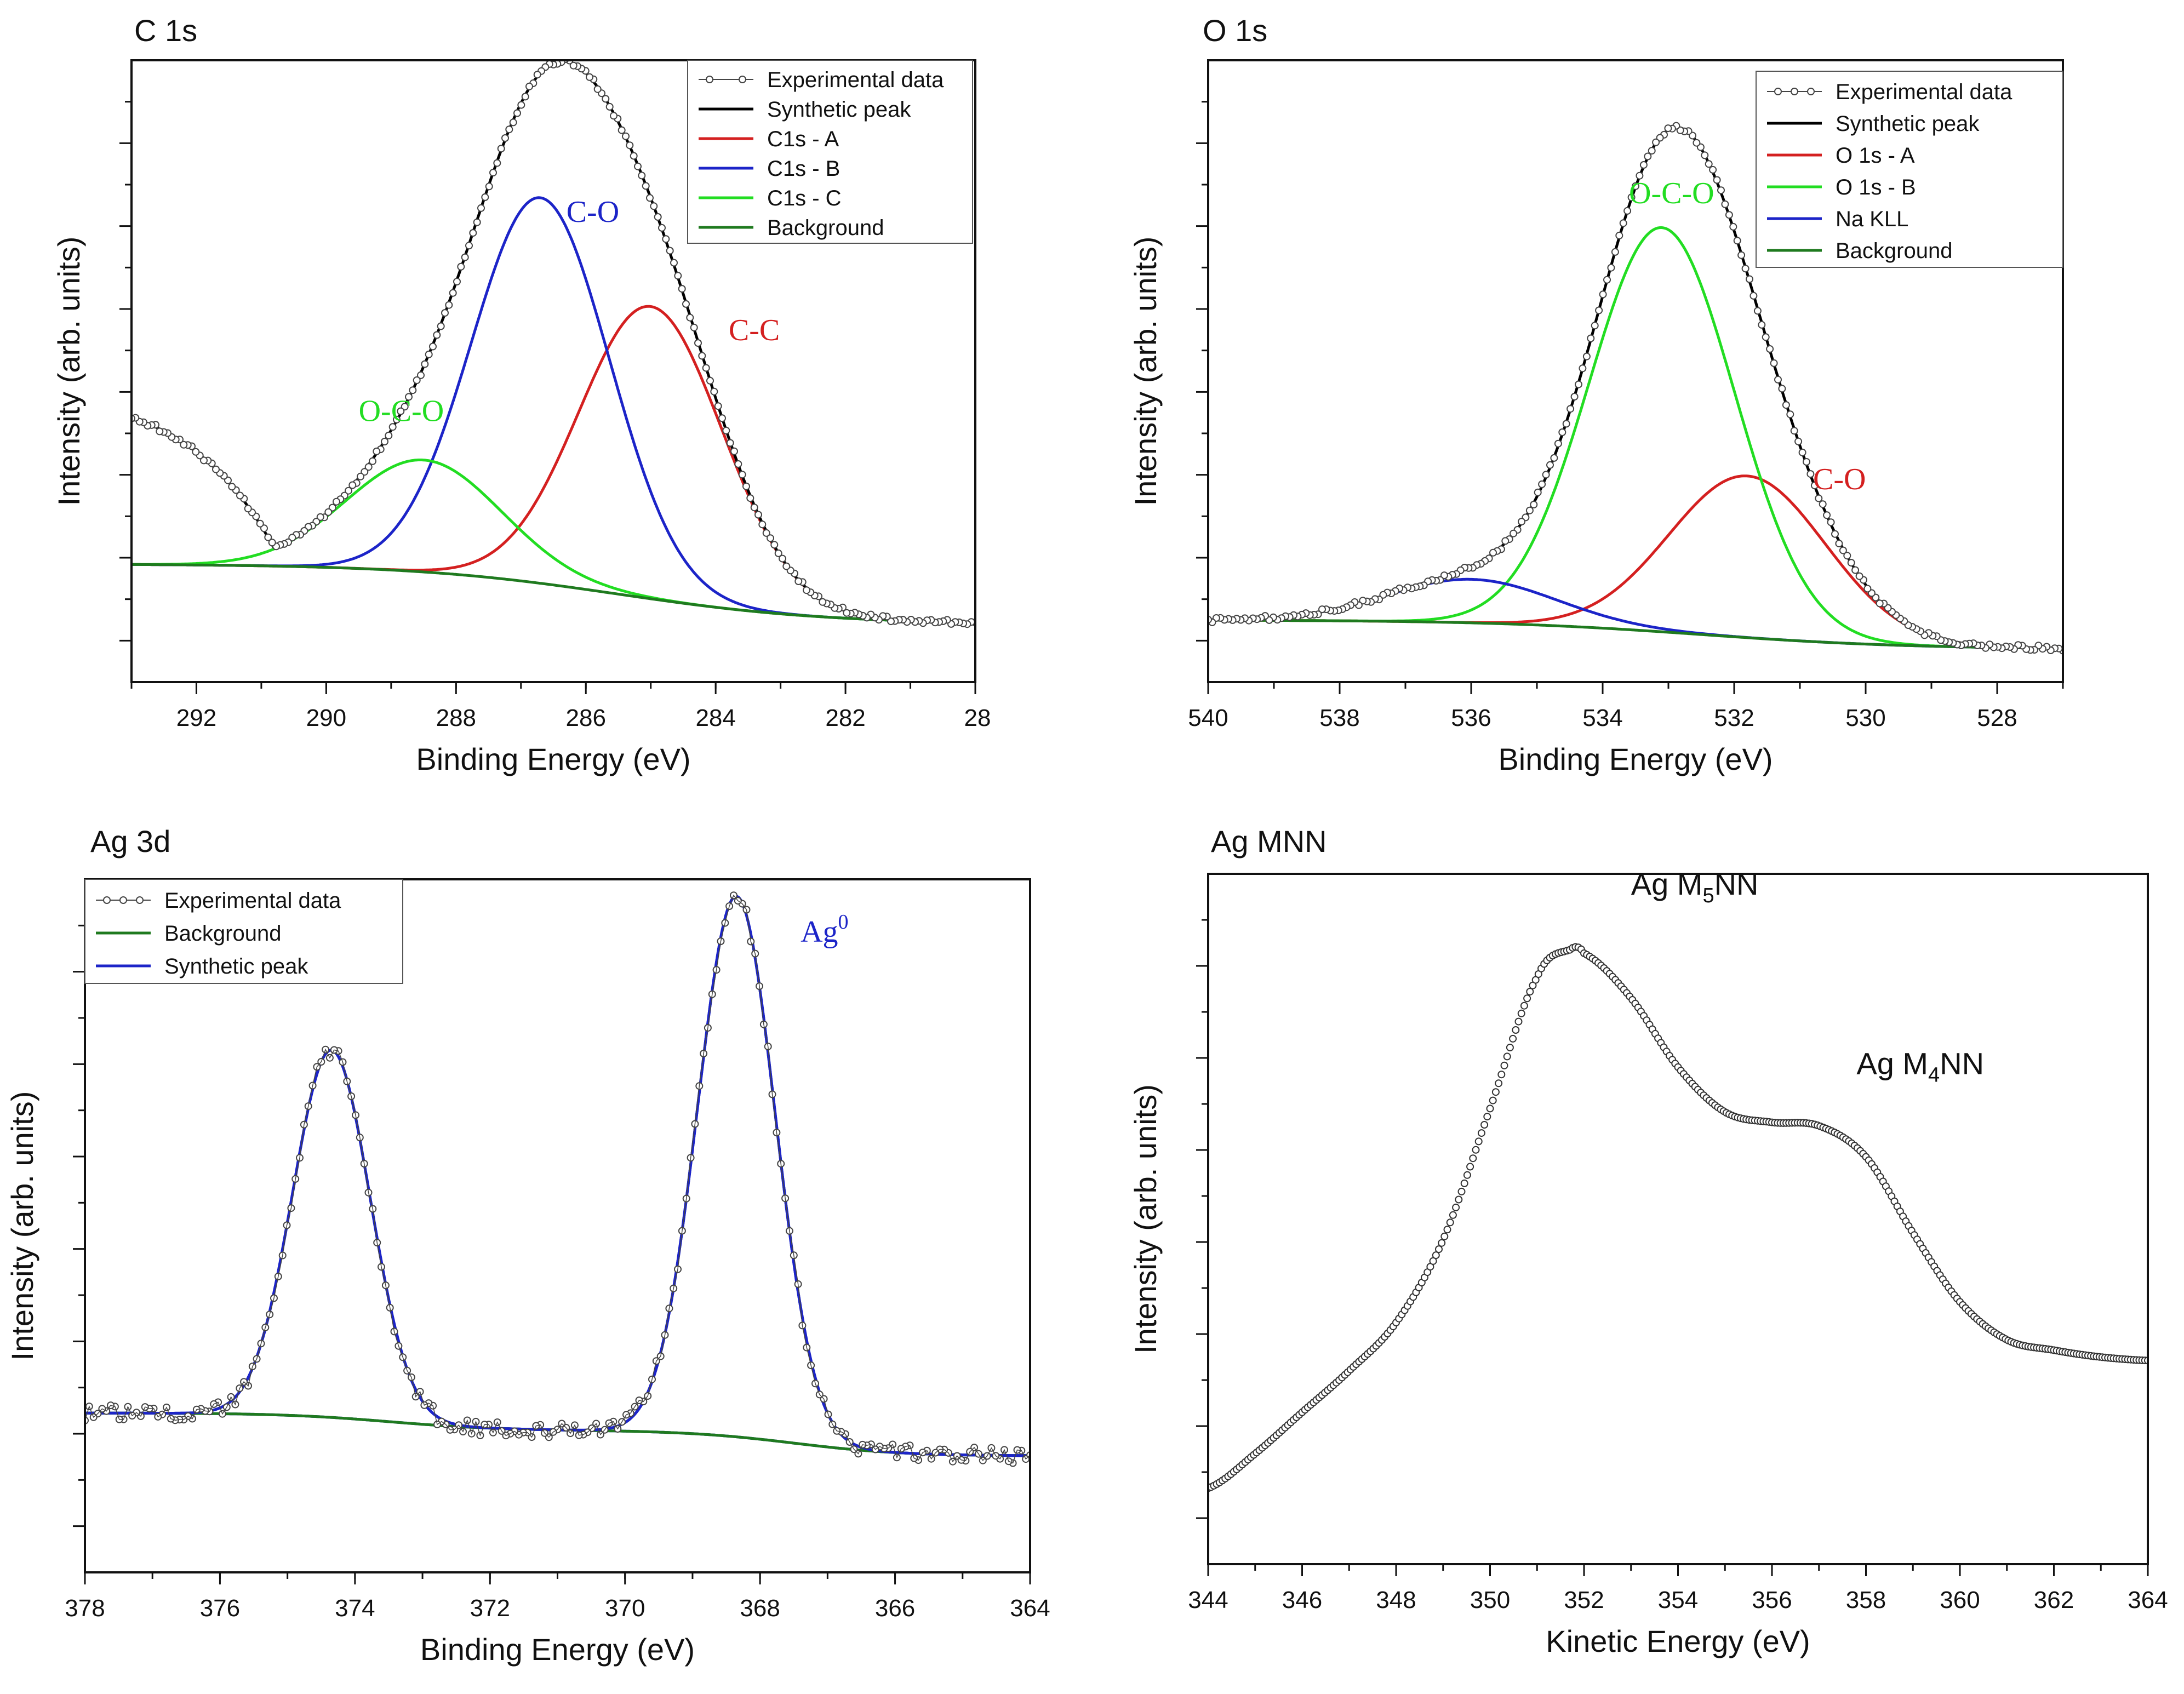 The height and width of the screenshot is (1694, 2184). What do you see at coordinates (1584, 1600) in the screenshot?
I see `x-tick-label: 352` at bounding box center [1584, 1600].